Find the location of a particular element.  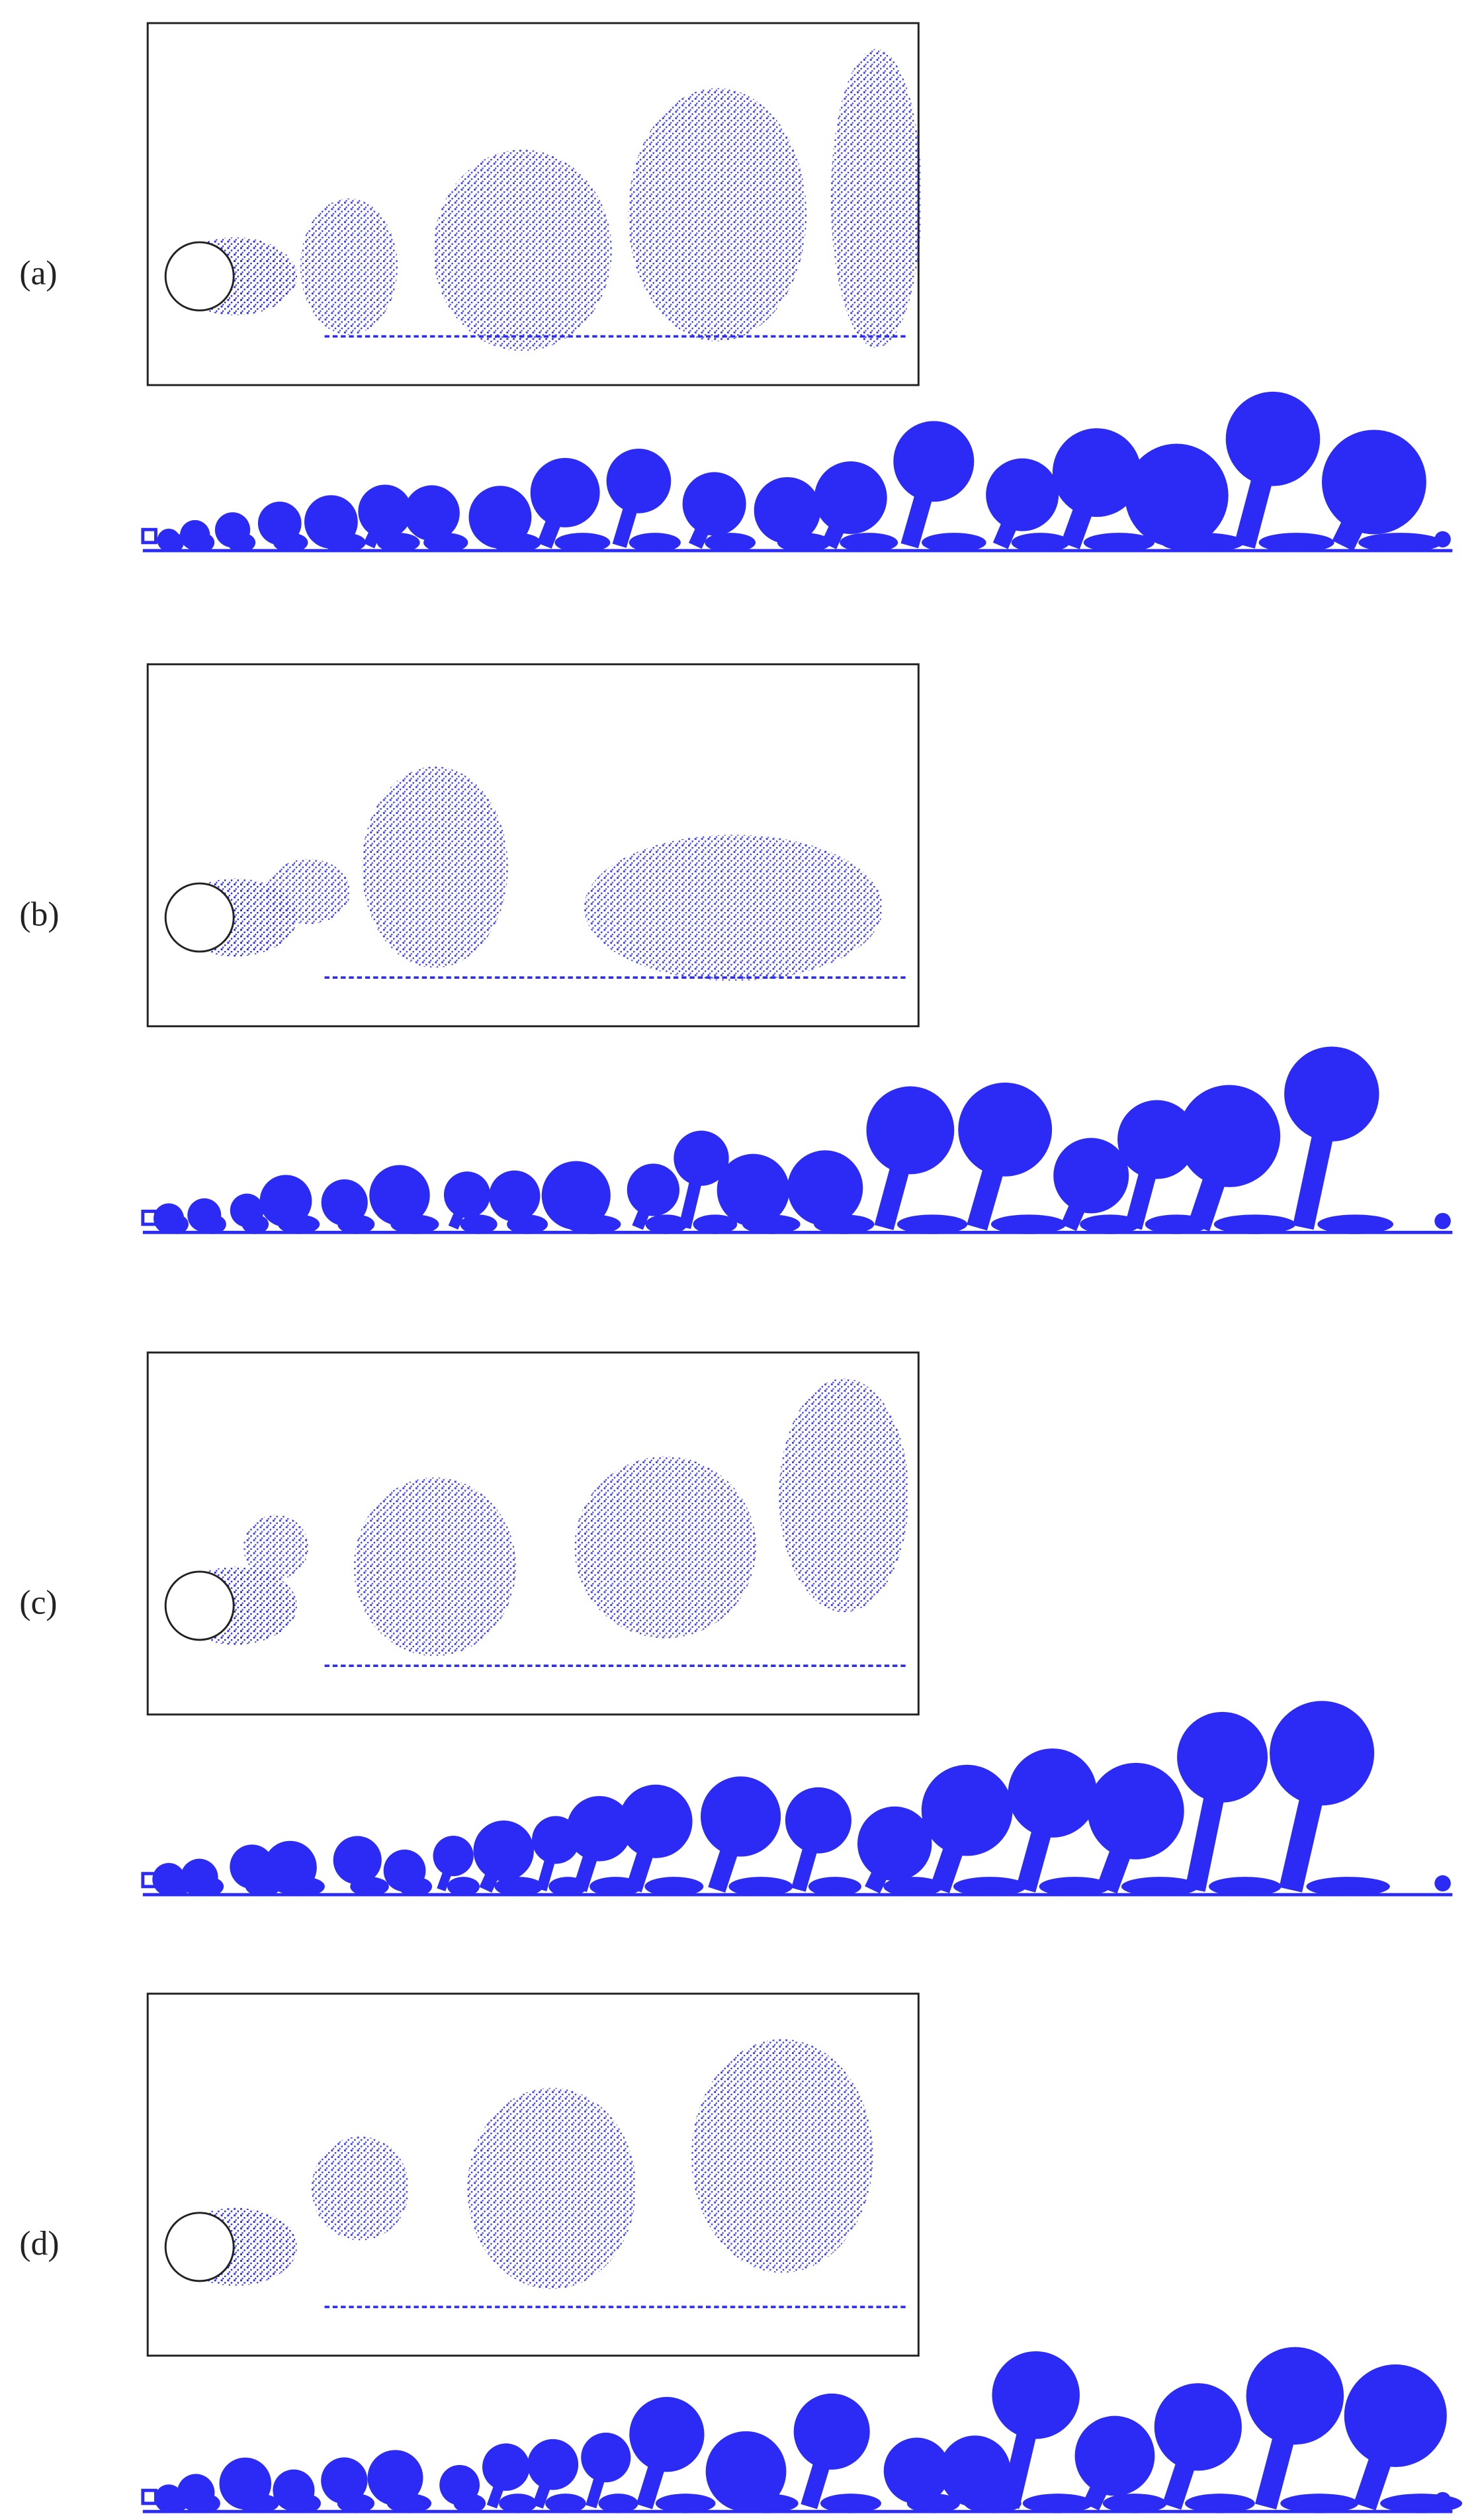

panel-label: (c) is located at coordinates (38, 1602).